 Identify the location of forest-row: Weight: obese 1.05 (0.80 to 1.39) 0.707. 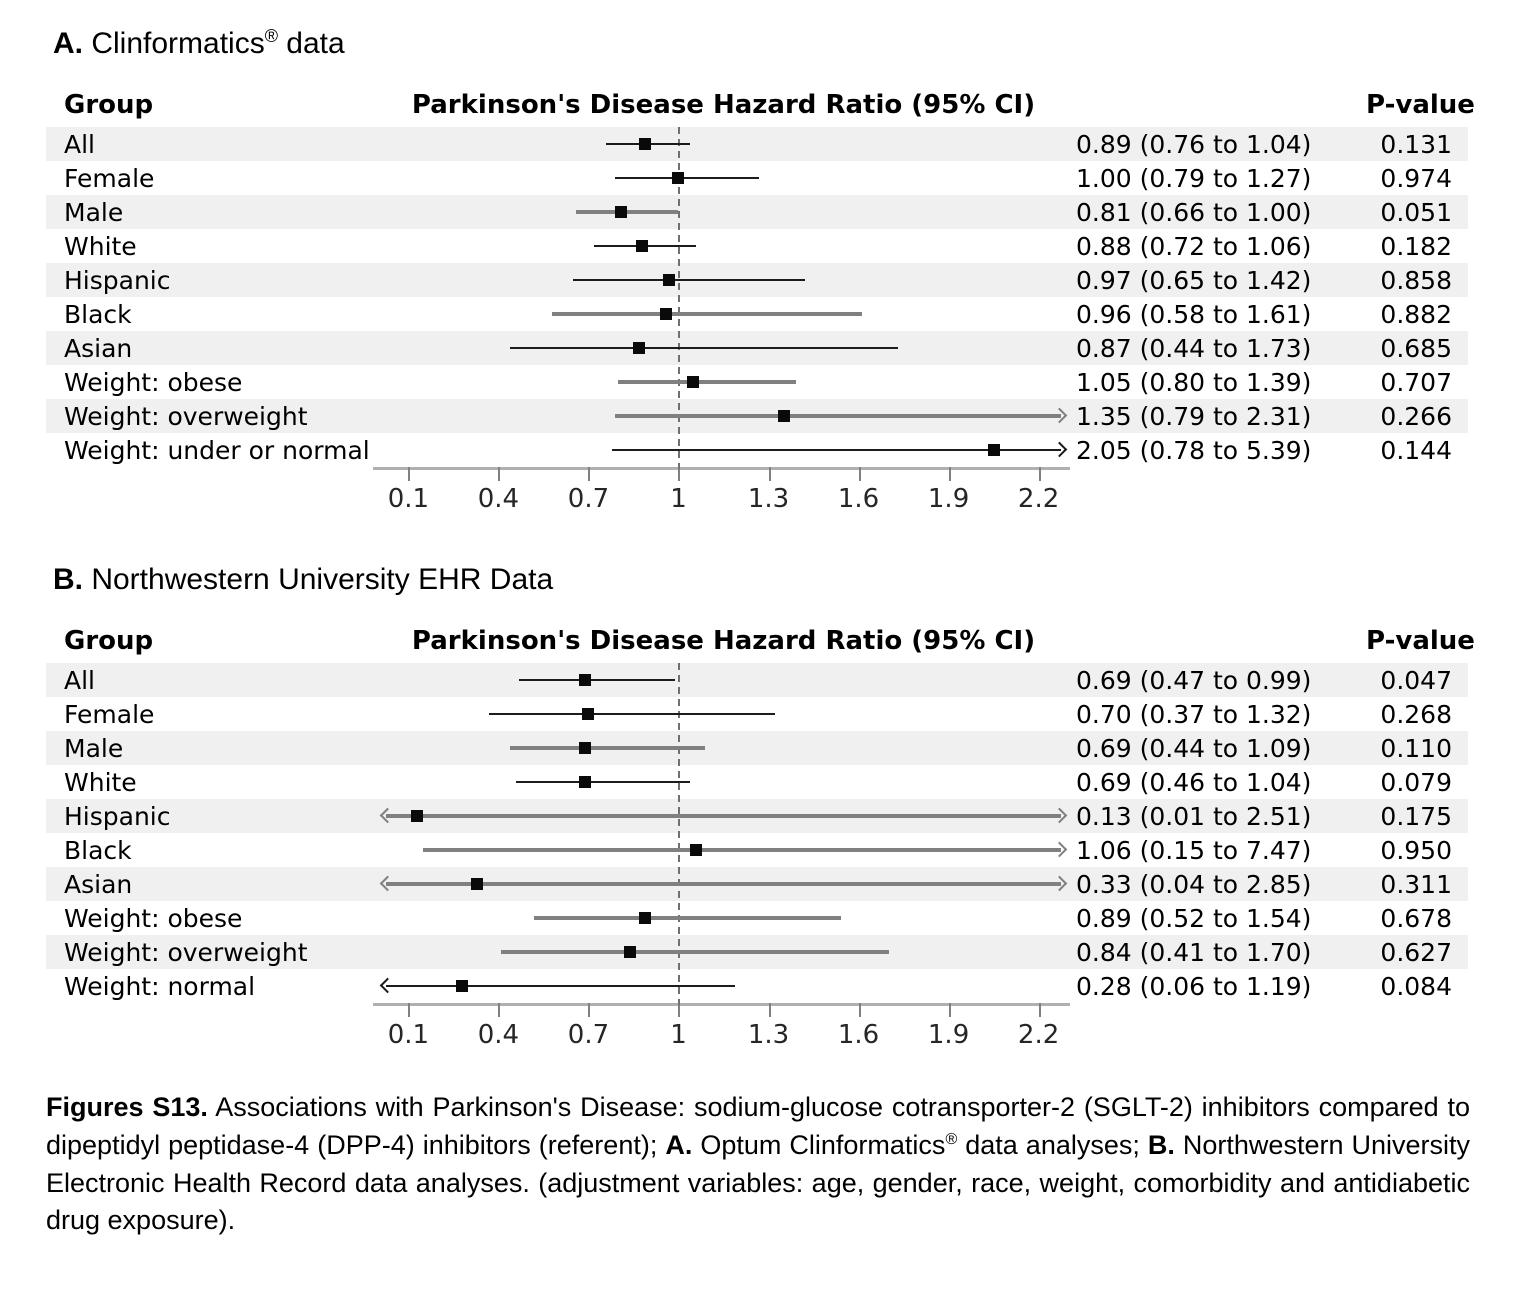
(757, 382).